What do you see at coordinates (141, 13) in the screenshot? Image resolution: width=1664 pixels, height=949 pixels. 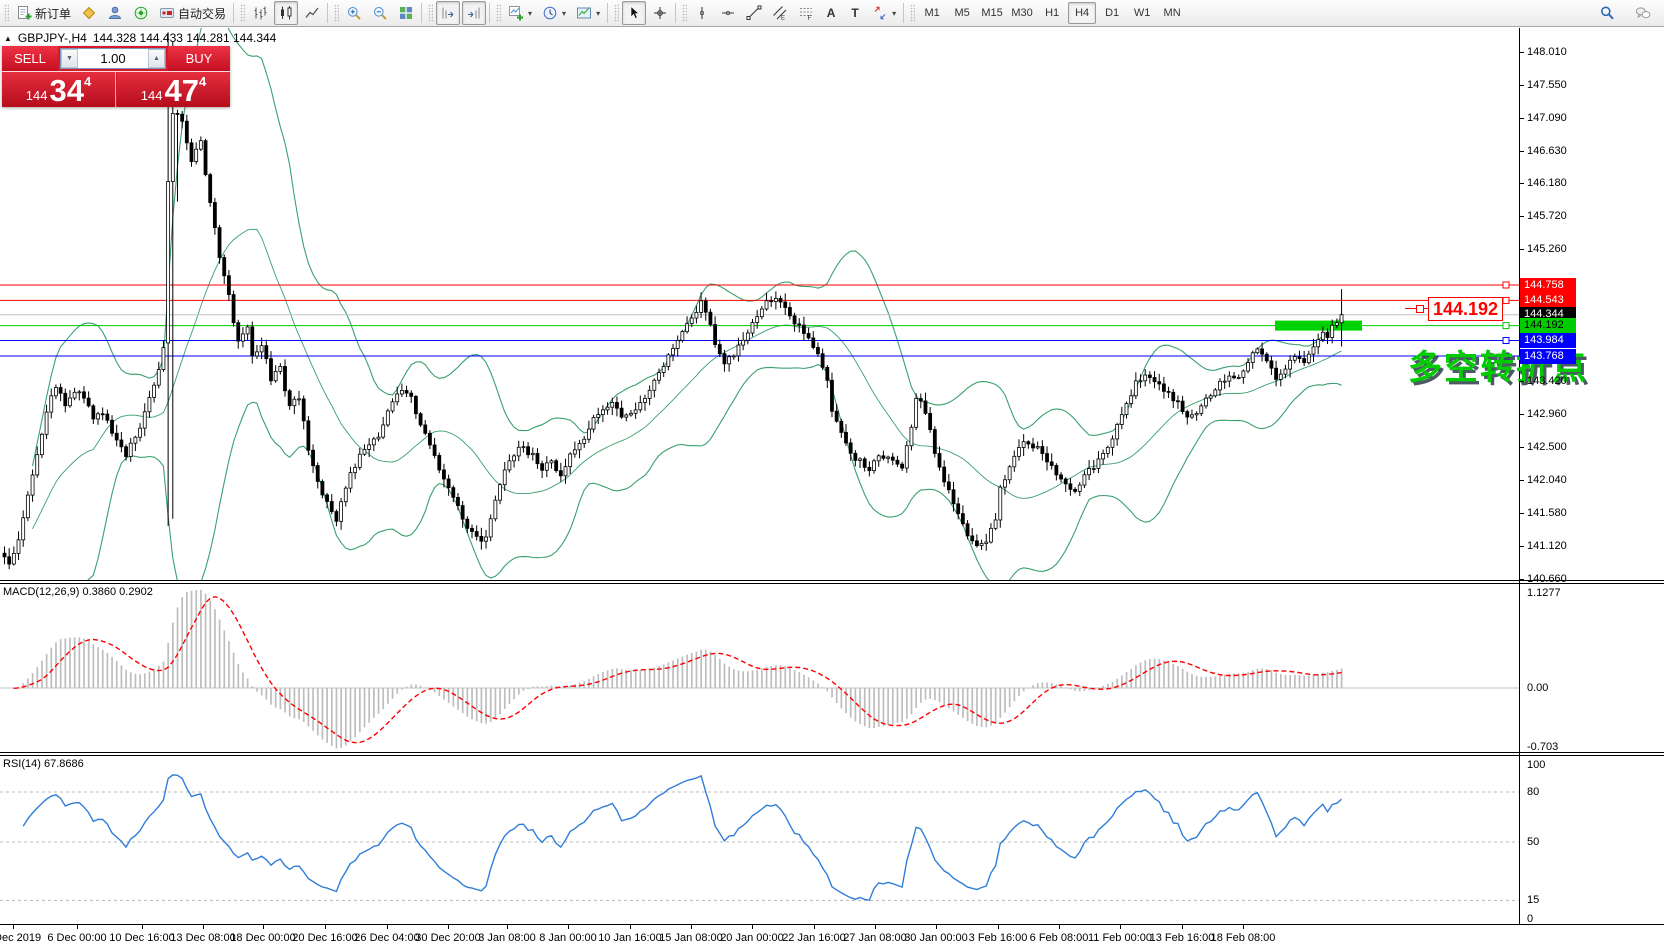 I see `navigator-button` at bounding box center [141, 13].